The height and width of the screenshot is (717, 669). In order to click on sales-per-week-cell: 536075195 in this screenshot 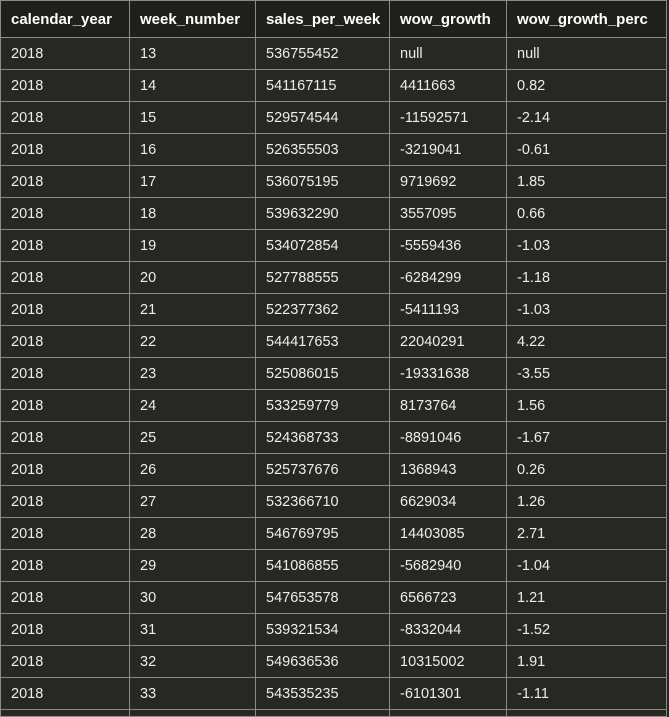, I will do `click(322, 181)`.